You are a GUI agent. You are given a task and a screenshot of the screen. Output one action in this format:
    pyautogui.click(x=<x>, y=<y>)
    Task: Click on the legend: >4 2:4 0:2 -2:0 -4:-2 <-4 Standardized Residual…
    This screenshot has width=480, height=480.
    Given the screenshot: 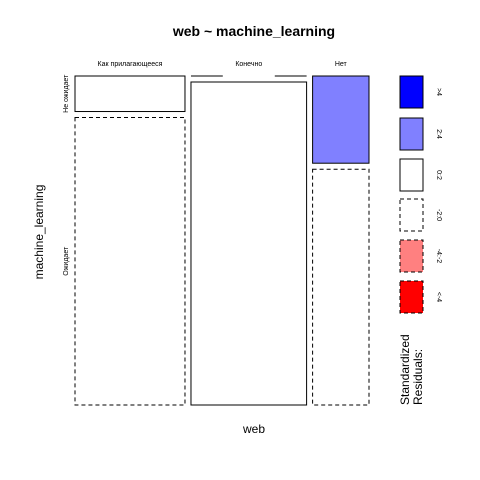 What is the action you would take?
    pyautogui.click(x=420, y=240)
    